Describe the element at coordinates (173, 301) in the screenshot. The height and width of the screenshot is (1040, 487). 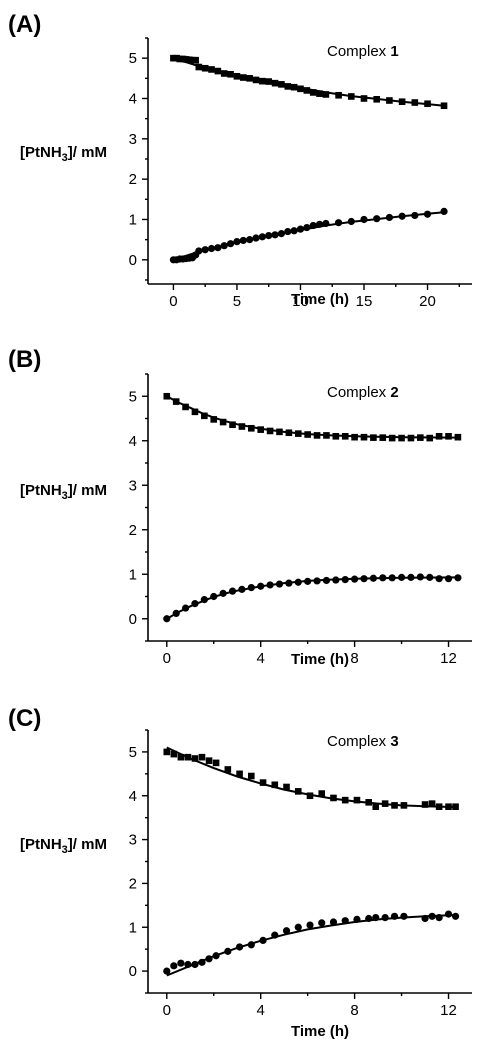
I see `x-tick-label: 0` at that location.